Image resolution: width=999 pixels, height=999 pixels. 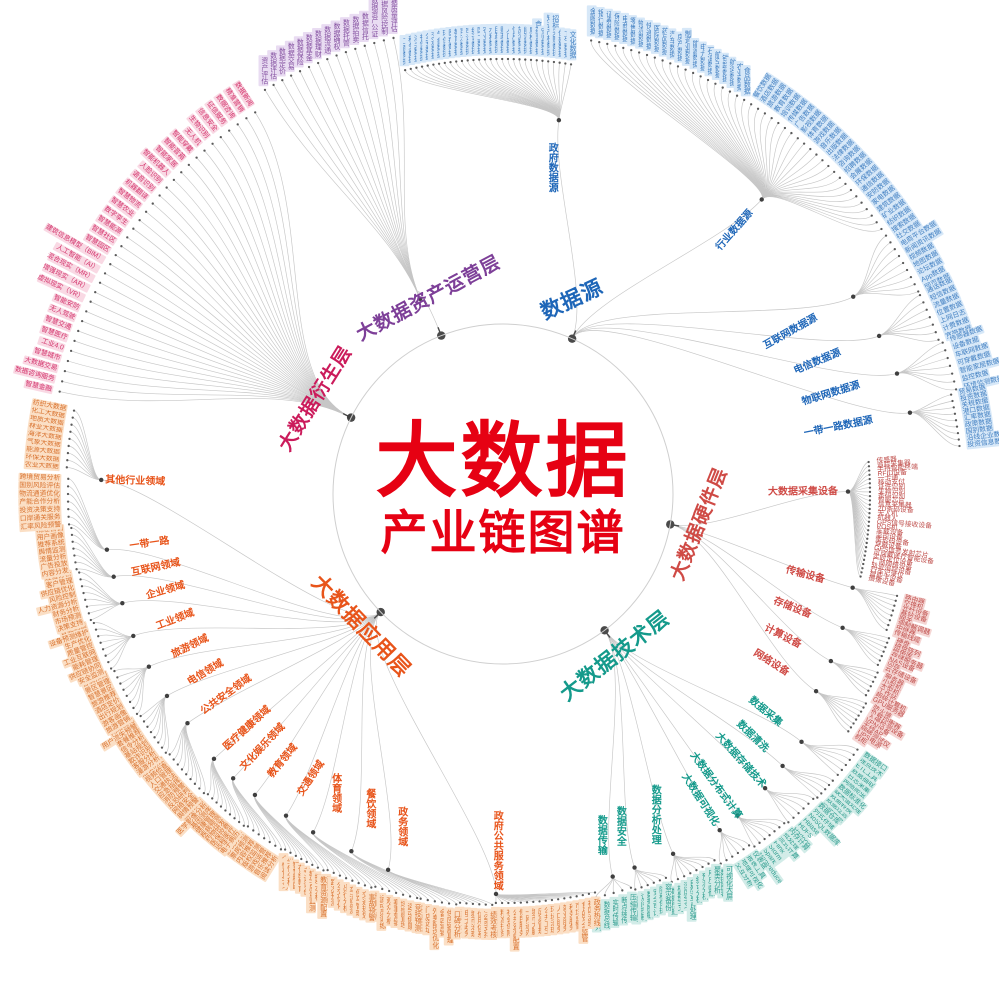 I want to click on leaf-label: 公共卫生, so click(x=547, y=920).